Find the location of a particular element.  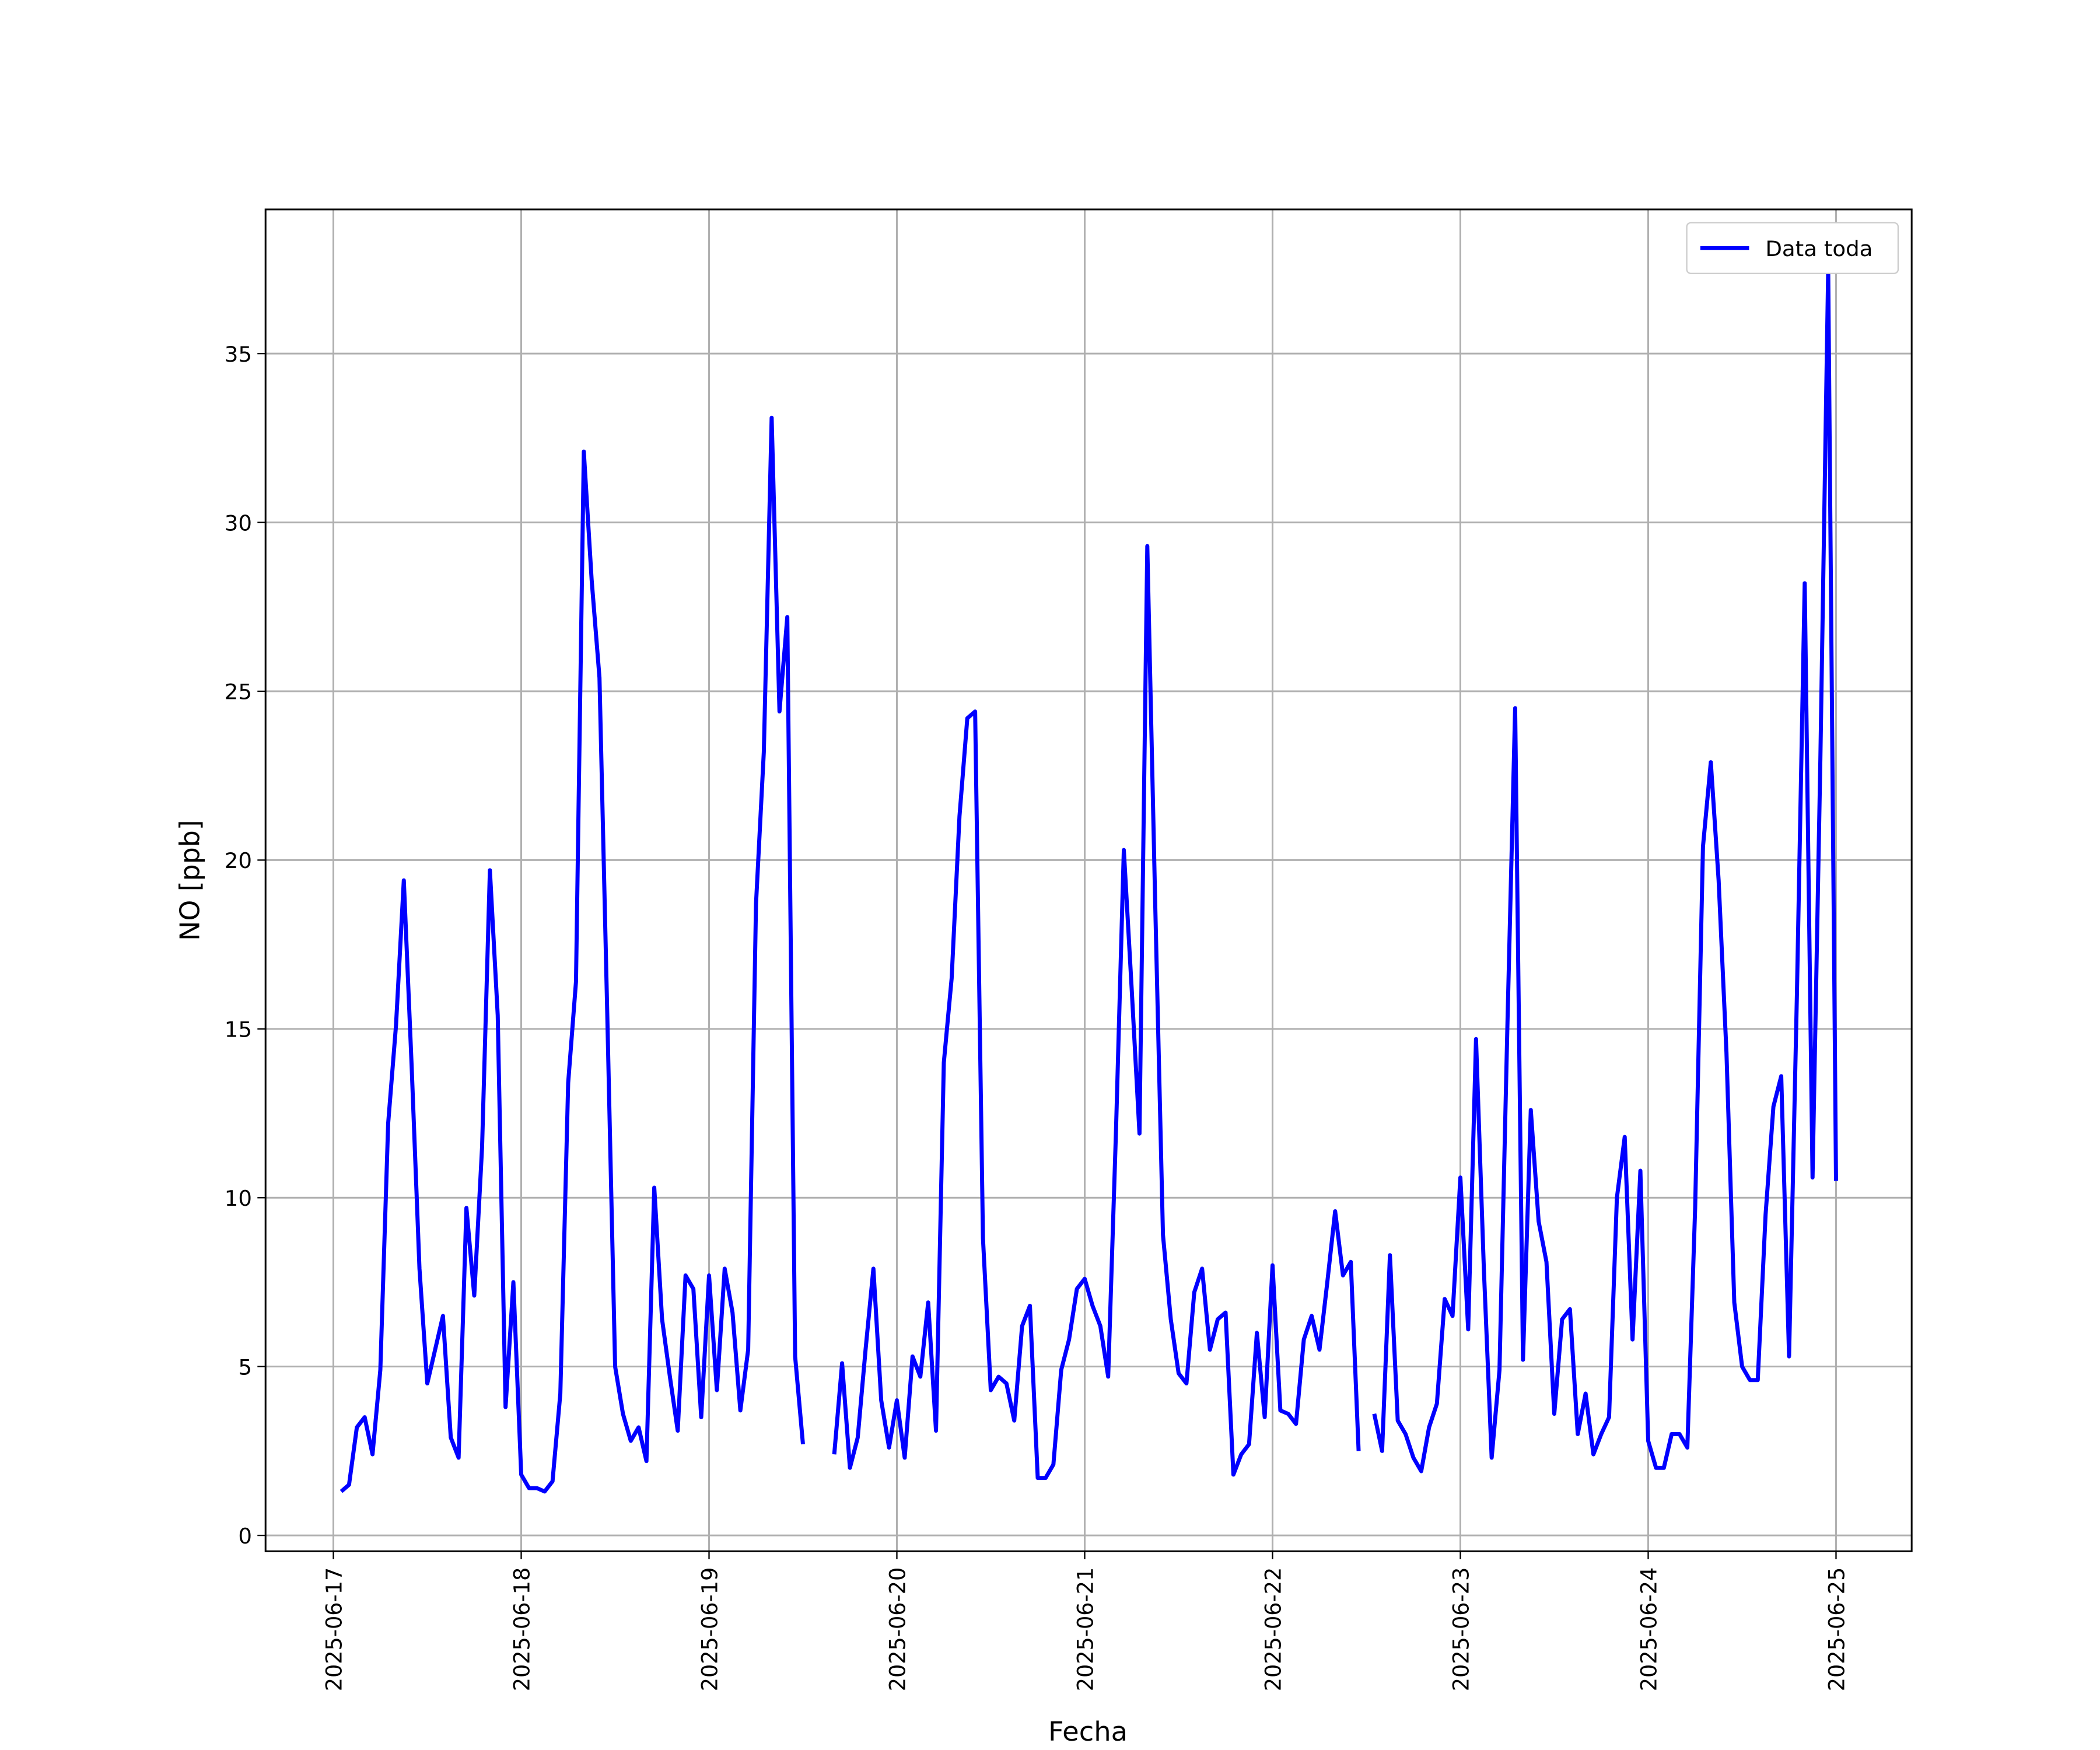

x-tick-label: 2025-06-19 is located at coordinates (709, 1629).